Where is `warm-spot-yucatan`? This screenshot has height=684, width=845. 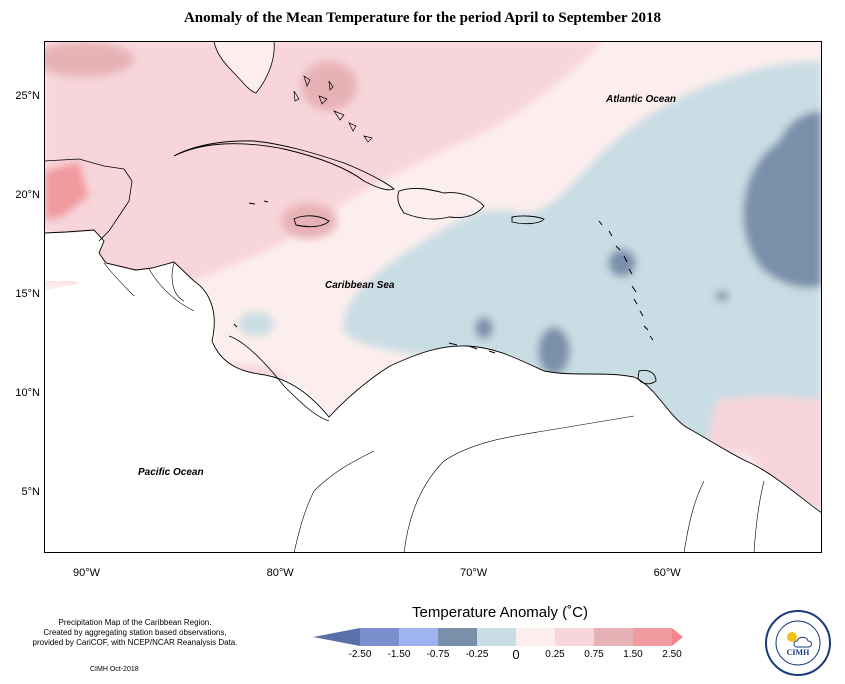
warm-spot-yucatan is located at coordinates (66, 191).